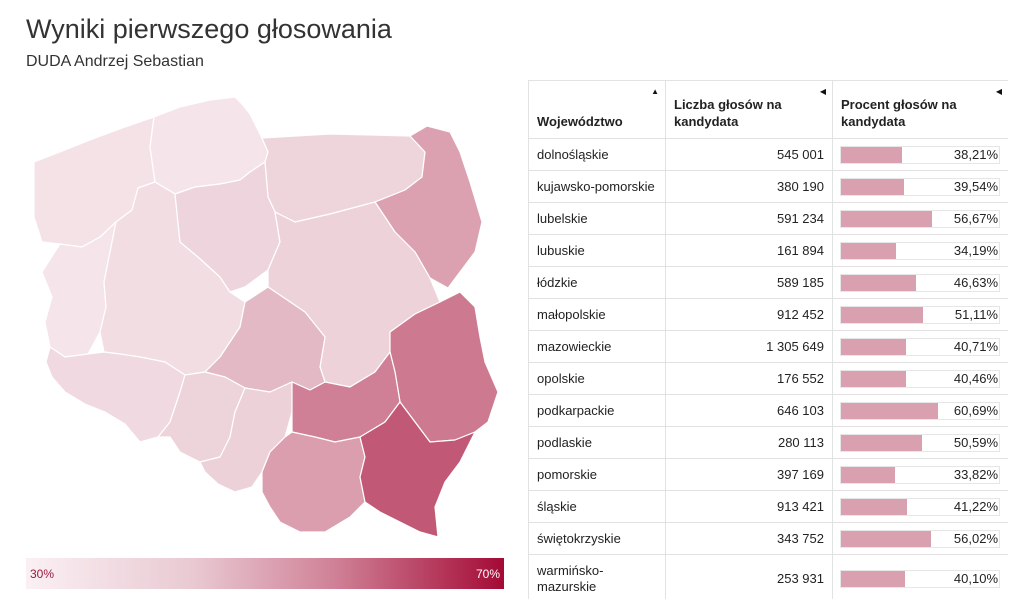  I want to click on percent-label: 56,02%, so click(975, 538).